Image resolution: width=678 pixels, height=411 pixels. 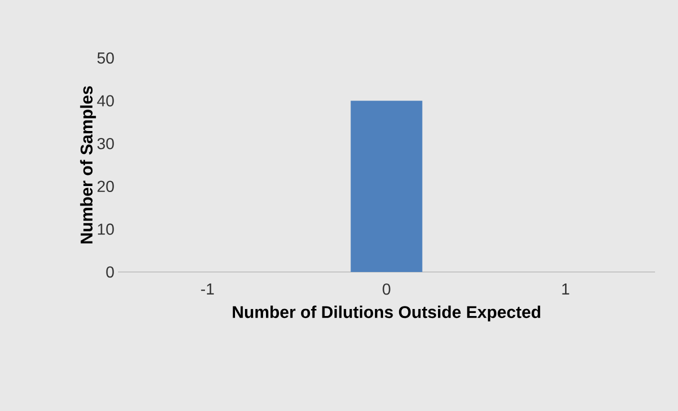 I want to click on y-tick-label: 30, so click(x=105, y=144).